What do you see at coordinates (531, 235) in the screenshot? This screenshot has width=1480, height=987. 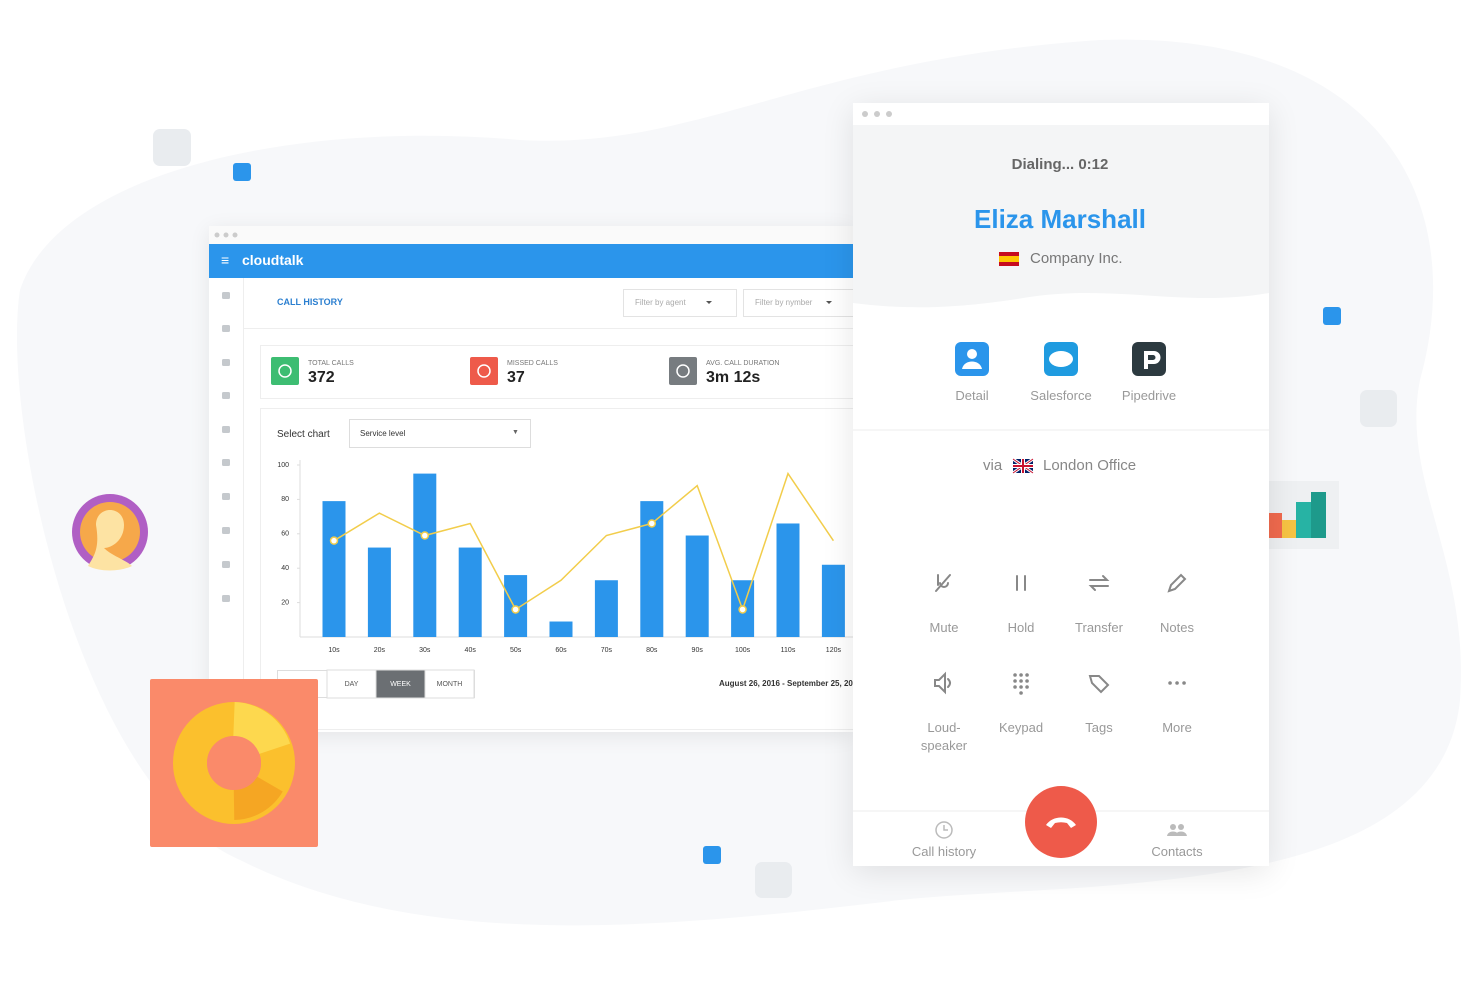 I see `title-bar` at bounding box center [531, 235].